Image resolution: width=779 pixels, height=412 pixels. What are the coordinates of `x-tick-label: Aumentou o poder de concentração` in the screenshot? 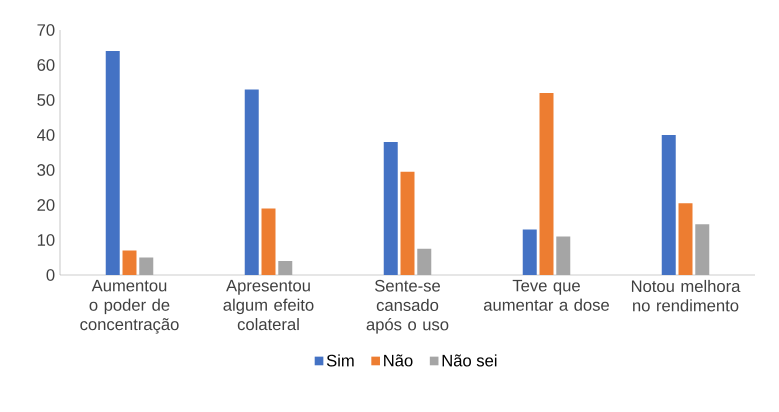 It's located at (129, 307).